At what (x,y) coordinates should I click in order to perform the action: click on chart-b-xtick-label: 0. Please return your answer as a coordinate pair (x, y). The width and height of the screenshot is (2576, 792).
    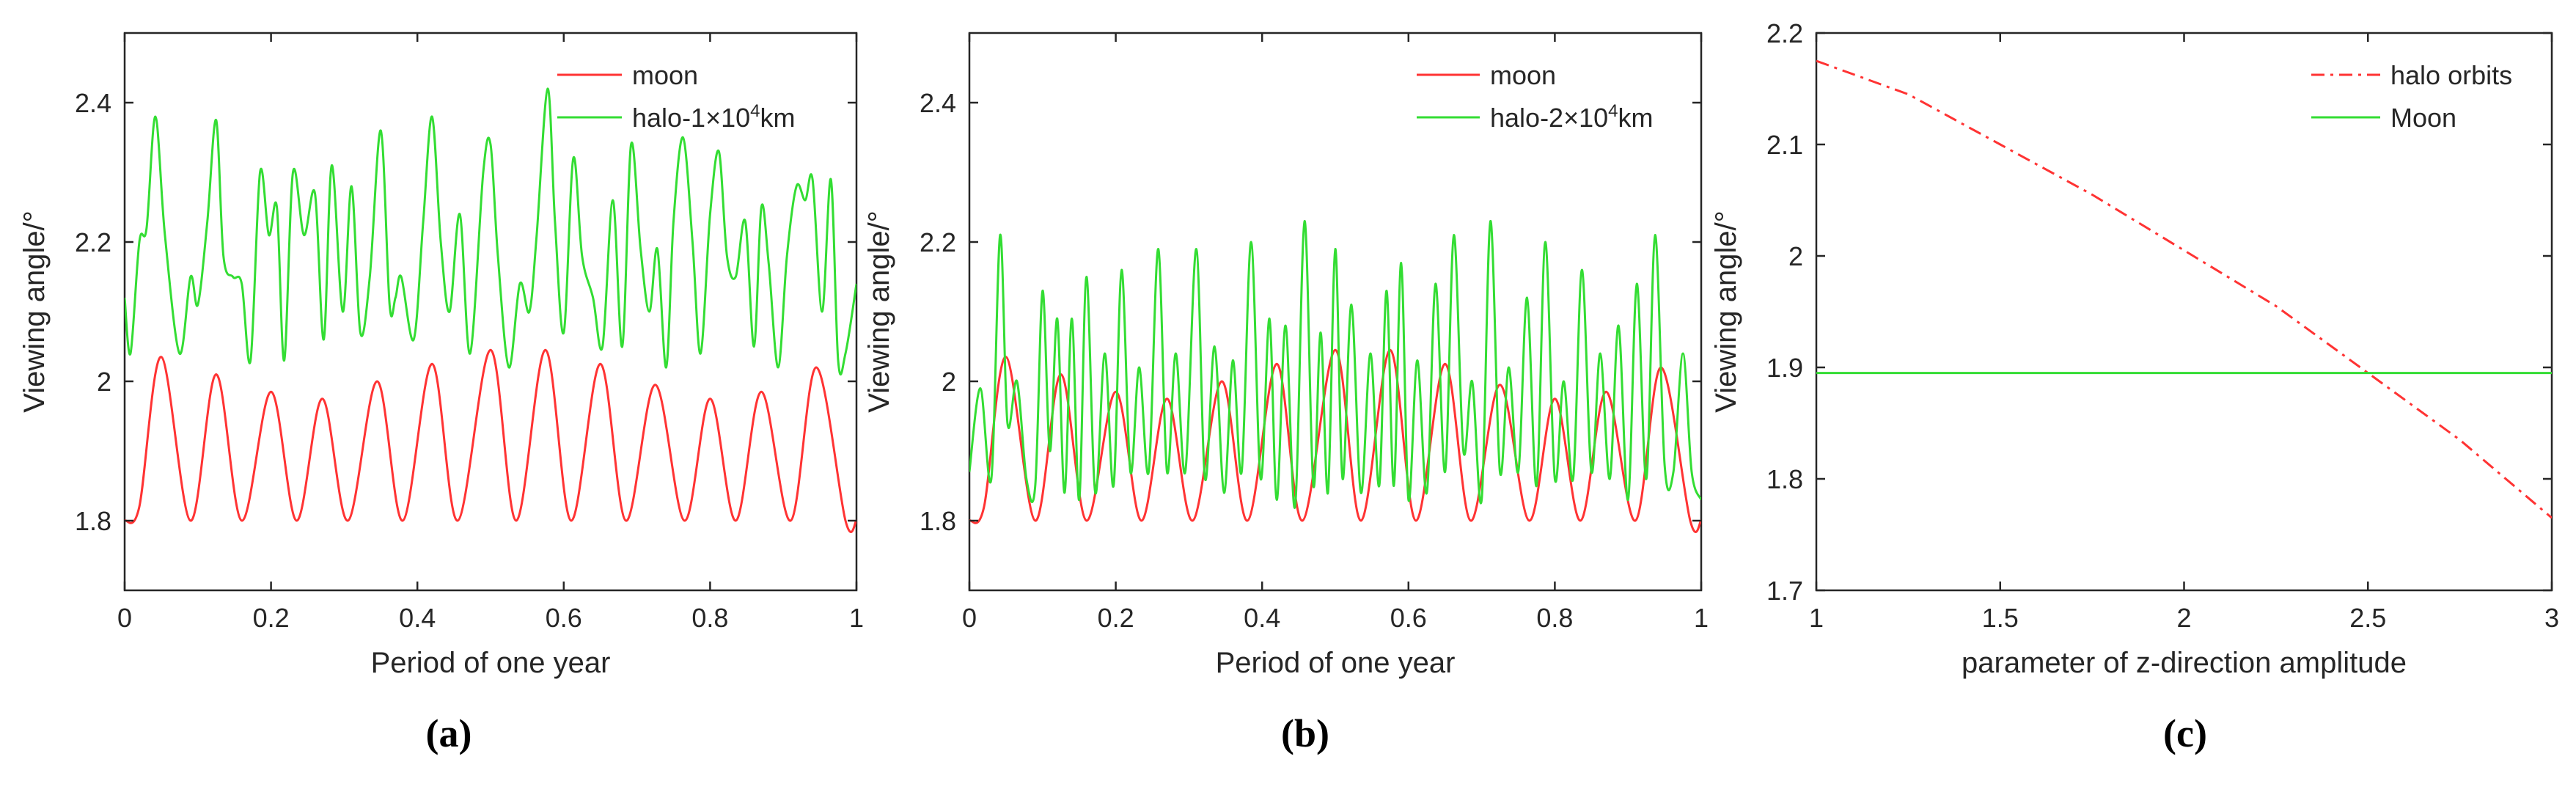
    Looking at the image, I should click on (970, 618).